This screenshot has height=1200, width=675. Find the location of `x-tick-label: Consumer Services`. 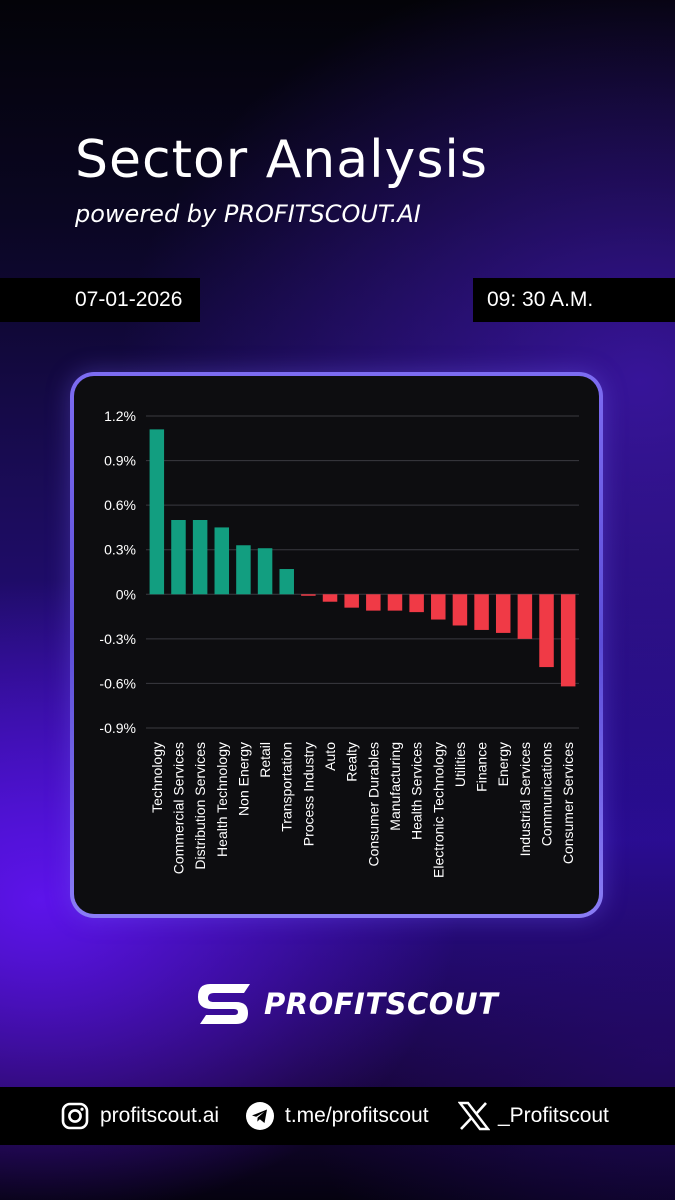

x-tick-label: Consumer Services is located at coordinates (568, 803).